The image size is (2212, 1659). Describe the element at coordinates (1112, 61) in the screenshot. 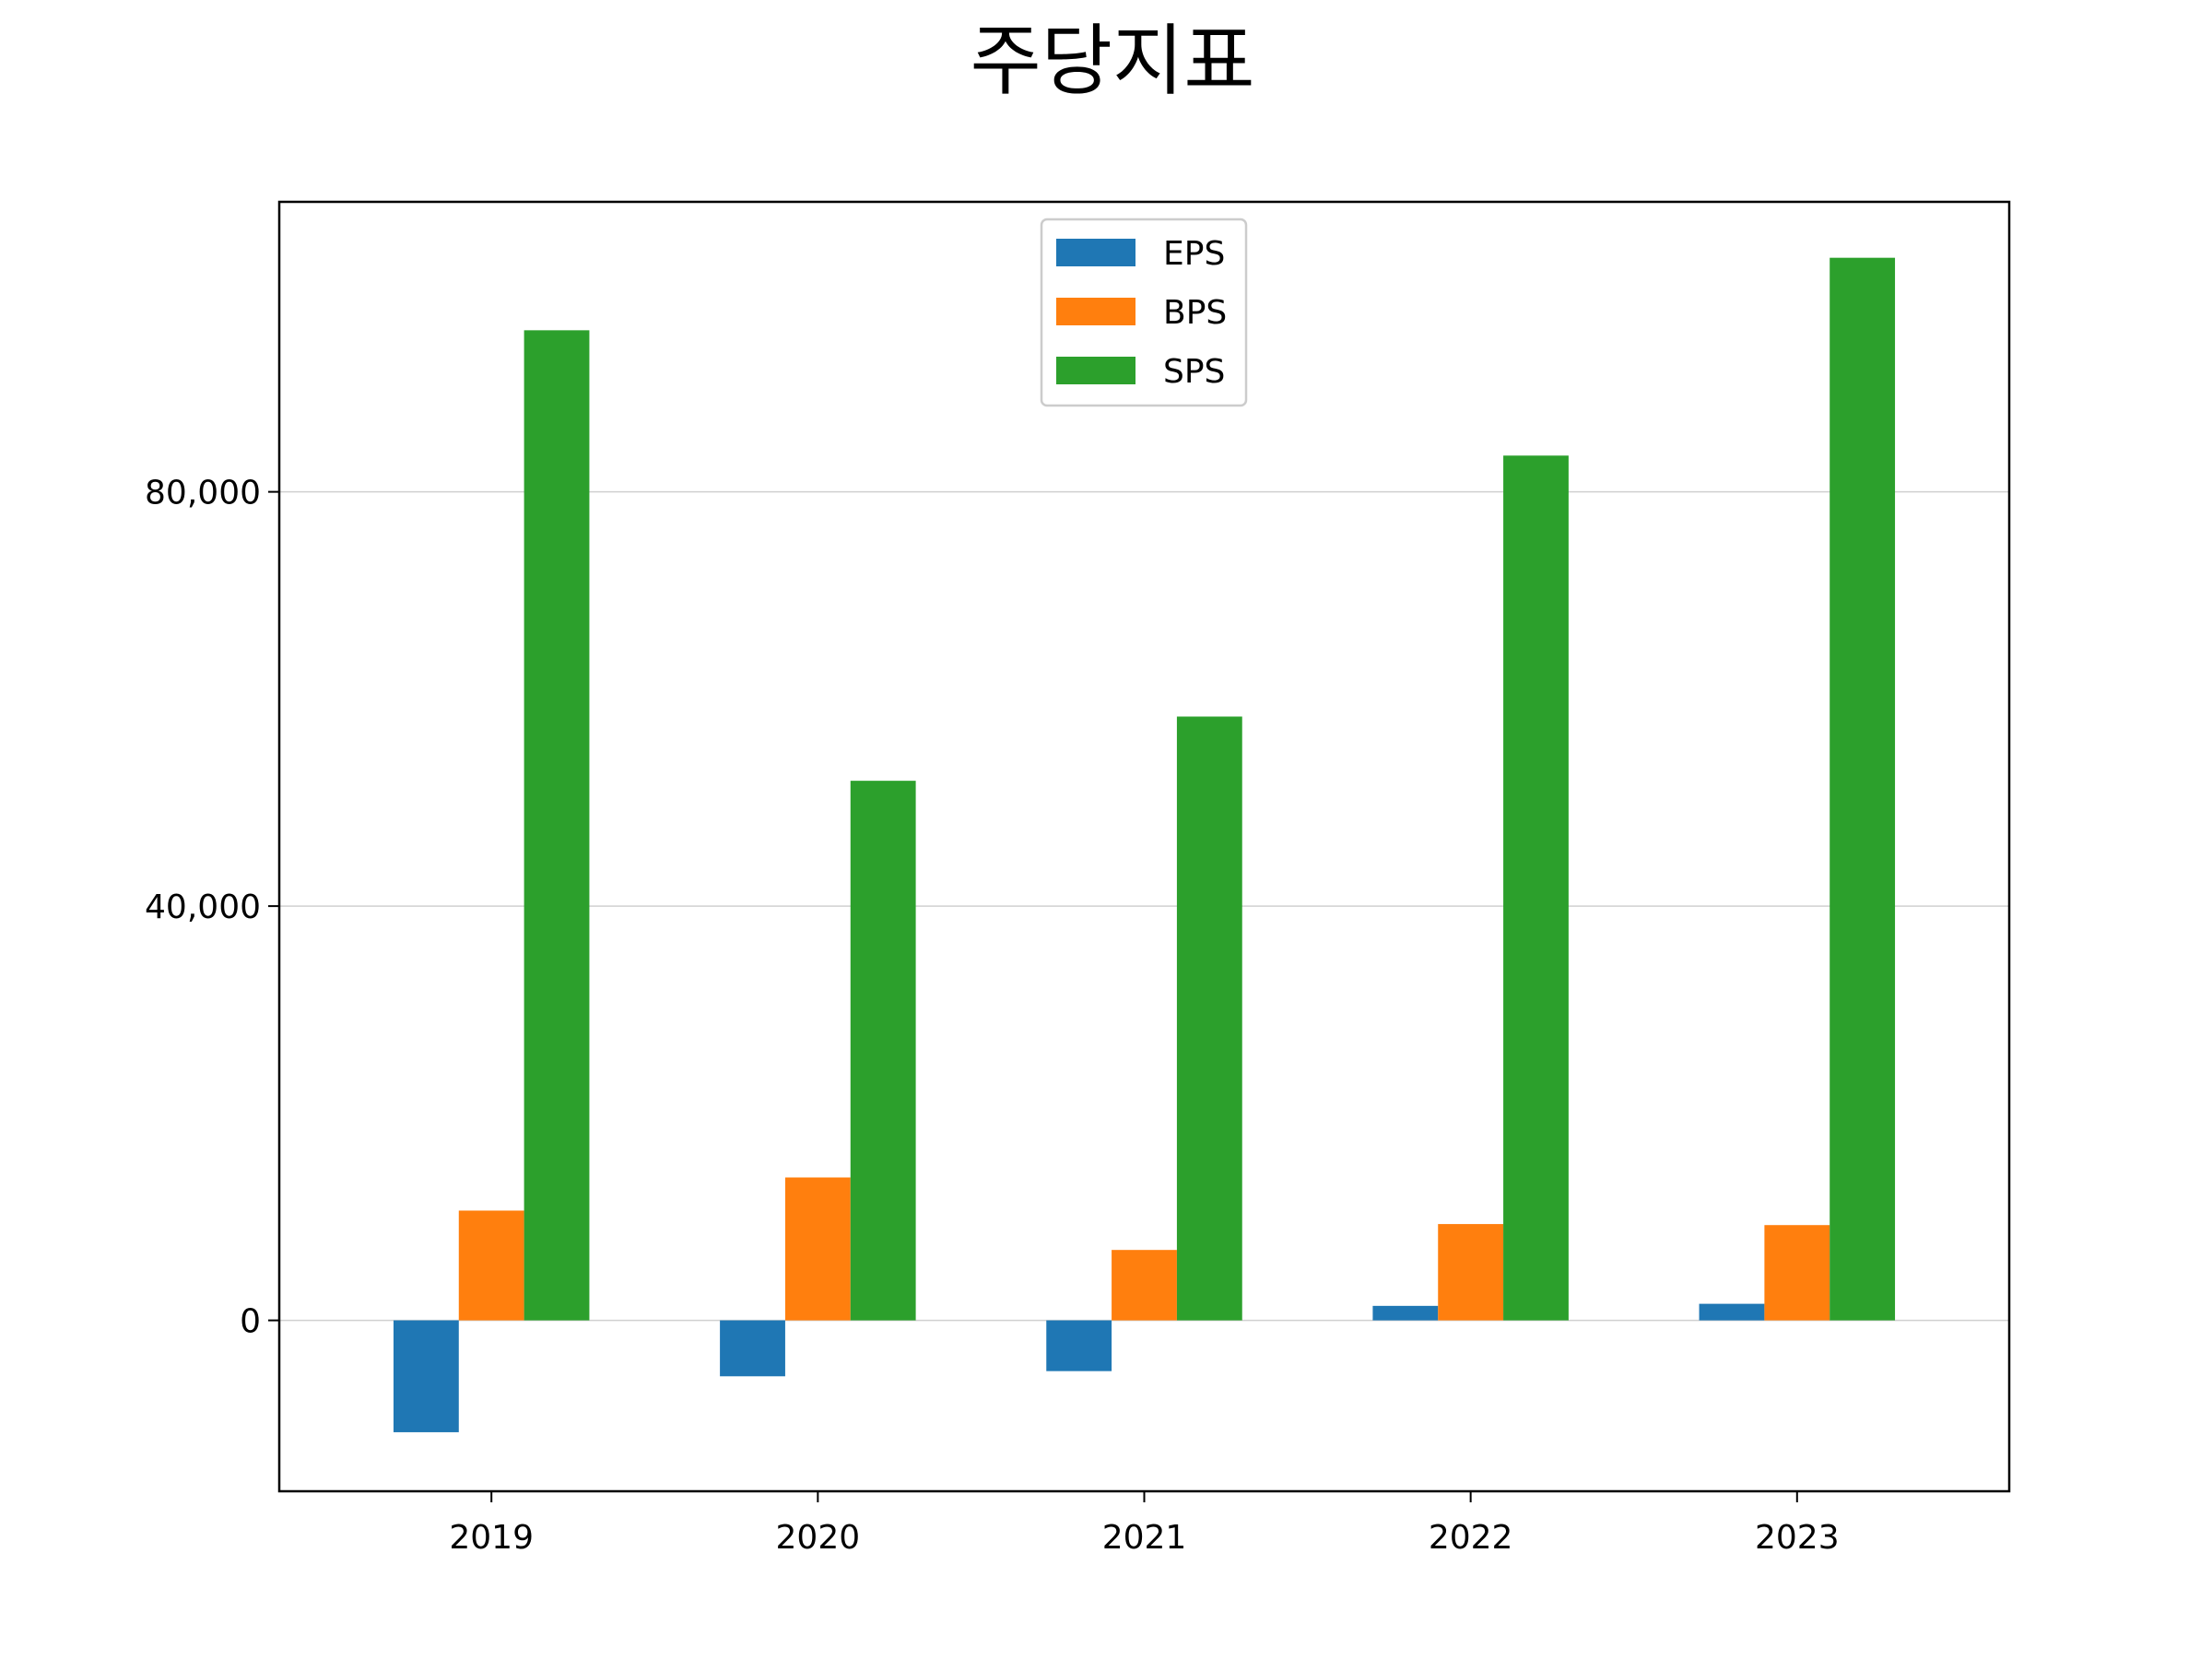

I see `chart-title: 주당지표` at that location.